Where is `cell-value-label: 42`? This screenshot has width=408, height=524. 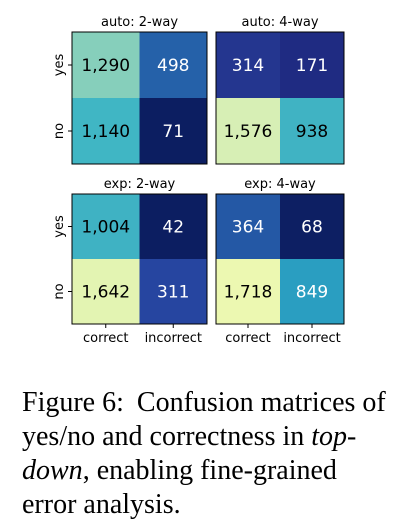 cell-value-label: 42 is located at coordinates (173, 228).